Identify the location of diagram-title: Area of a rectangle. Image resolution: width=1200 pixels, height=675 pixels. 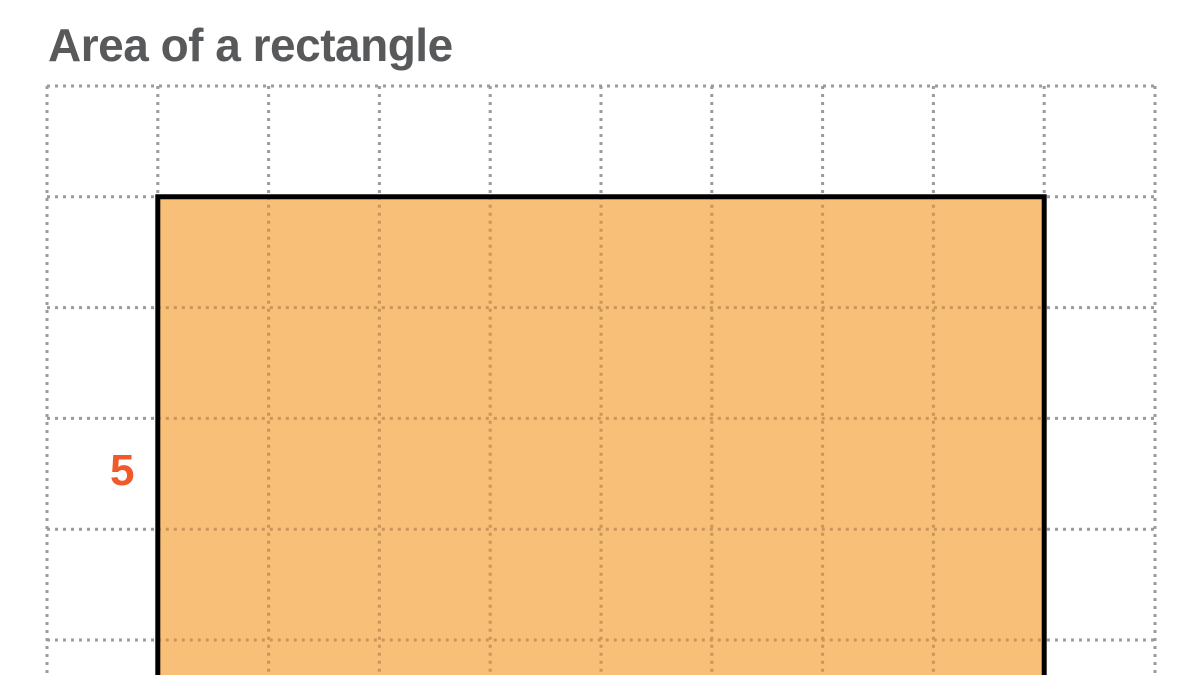
(250, 45).